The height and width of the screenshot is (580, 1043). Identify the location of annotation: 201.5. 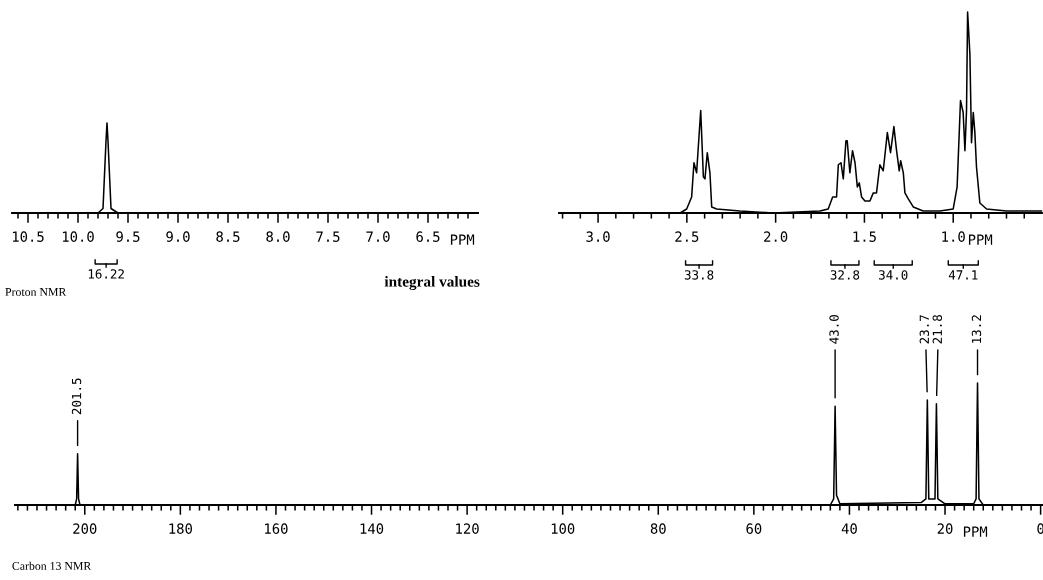
(76, 396).